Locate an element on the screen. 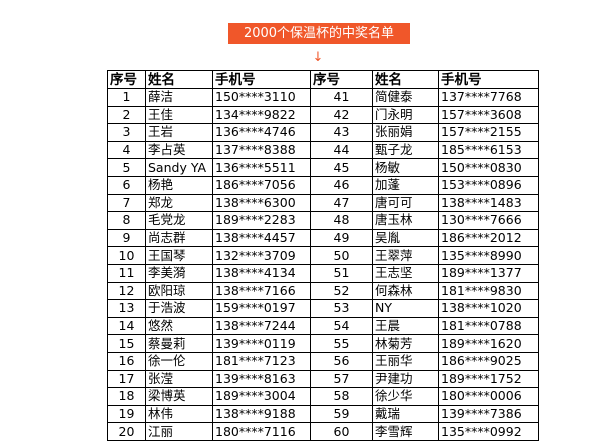 The image size is (600, 443). table-cell: 138****1020 is located at coordinates (488, 308).